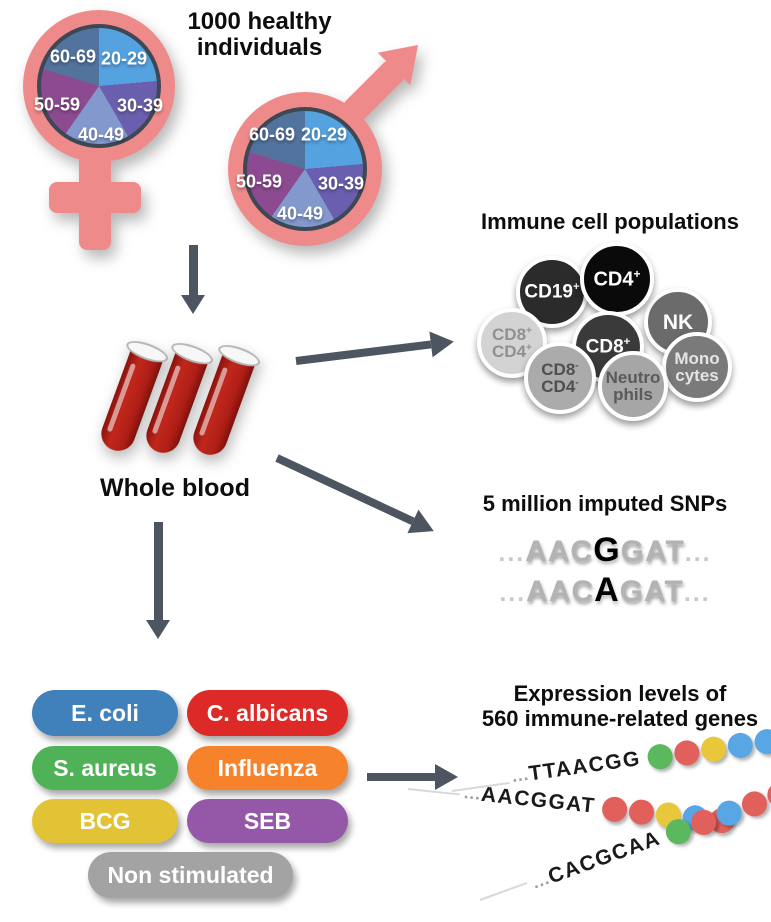 The image size is (771, 922). I want to click on arrow-to-immune-cells, so click(375, 351).